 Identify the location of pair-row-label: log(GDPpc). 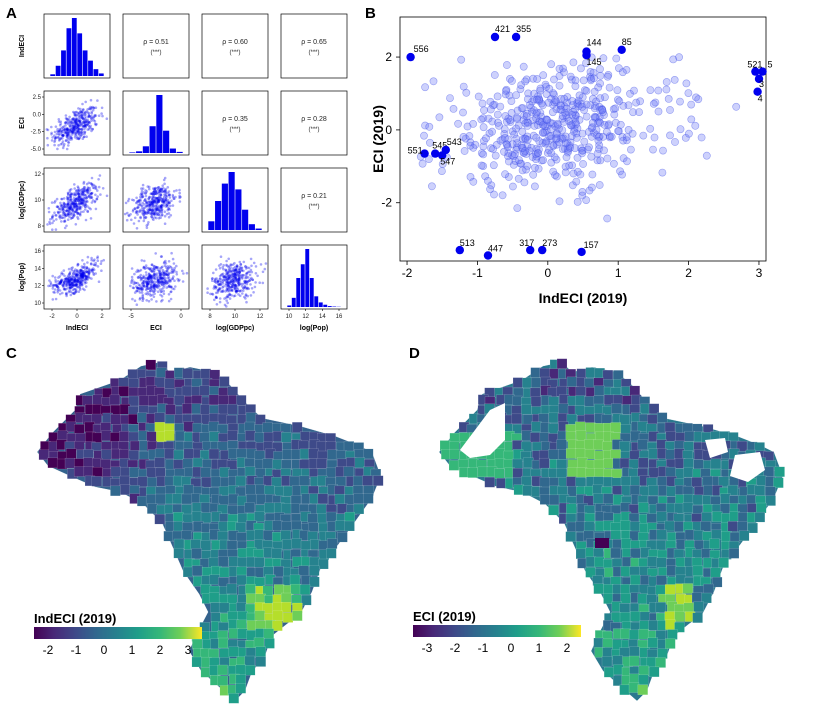
(22, 200).